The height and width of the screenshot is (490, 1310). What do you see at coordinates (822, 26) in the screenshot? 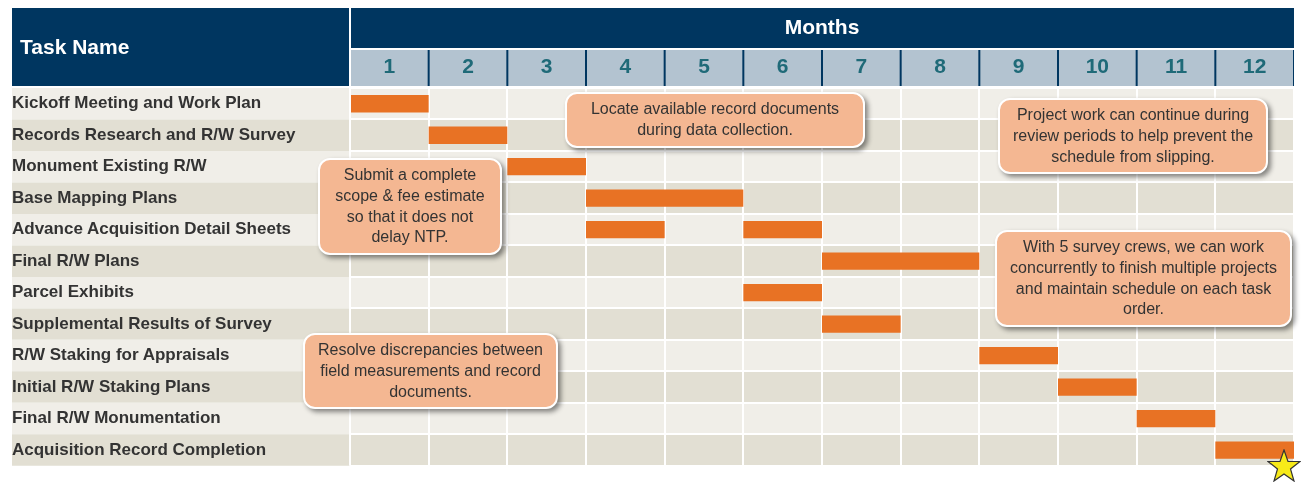
I see `x-axis-title: Months` at bounding box center [822, 26].